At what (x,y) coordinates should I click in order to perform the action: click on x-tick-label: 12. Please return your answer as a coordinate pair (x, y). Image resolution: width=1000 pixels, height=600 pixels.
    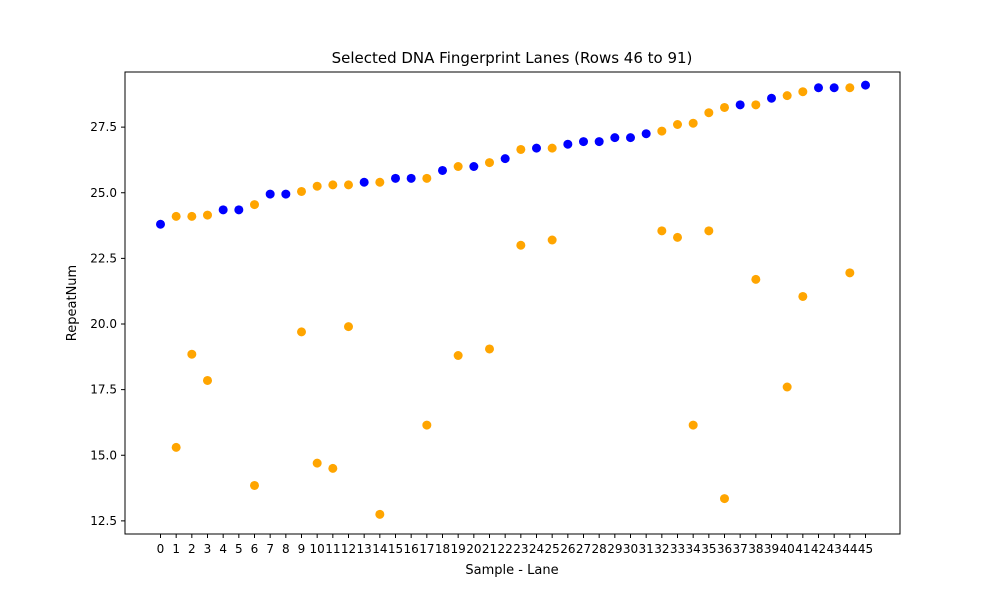
    Looking at the image, I should click on (348, 549).